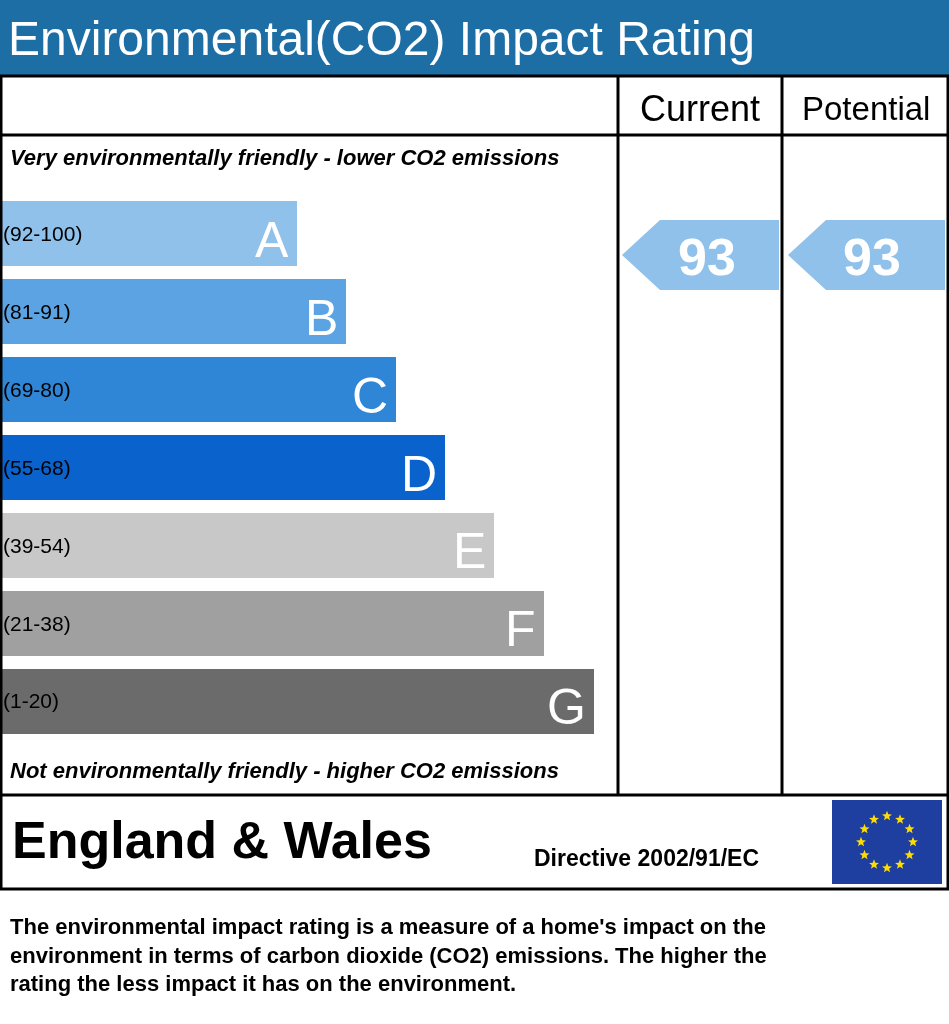  Describe the element at coordinates (284, 770) in the screenshot. I see `text: Not environmentally friendly - higher CO2 emissions` at that location.